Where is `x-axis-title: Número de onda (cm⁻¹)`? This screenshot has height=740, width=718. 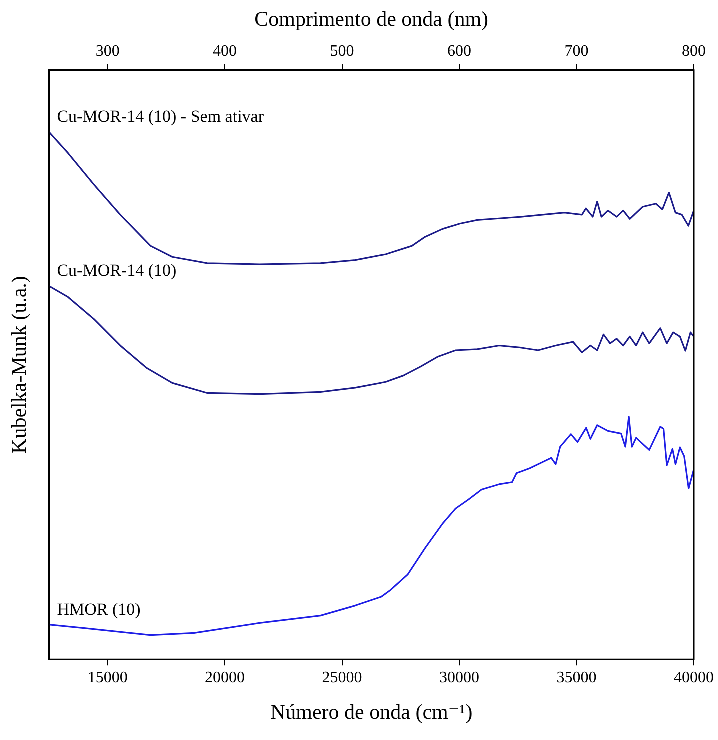
x-axis-title: Número de onda (cm⁻¹) is located at coordinates (371, 712).